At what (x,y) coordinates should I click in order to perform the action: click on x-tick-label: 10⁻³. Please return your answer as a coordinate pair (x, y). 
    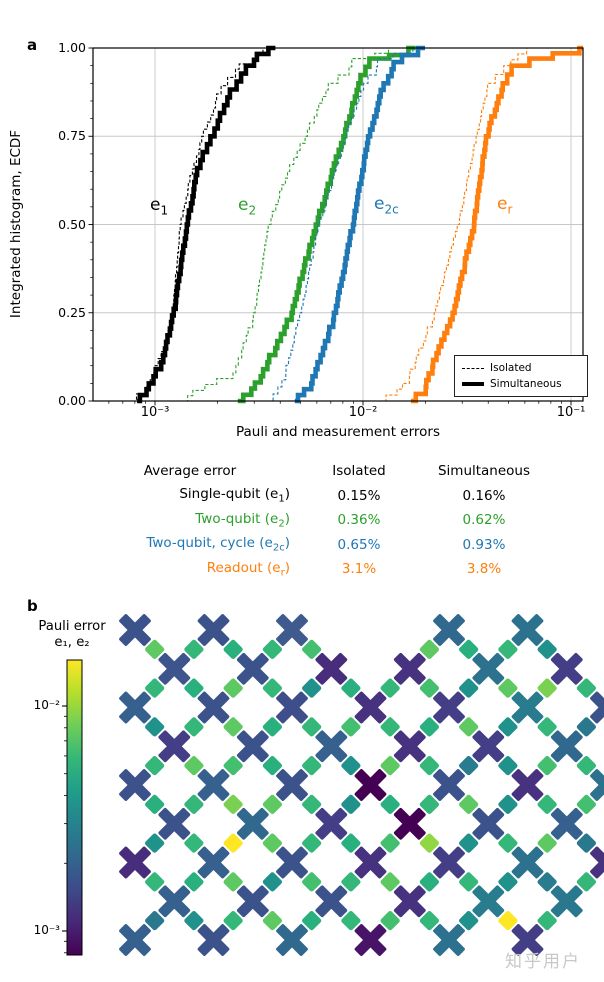
    Looking at the image, I should click on (155, 412).